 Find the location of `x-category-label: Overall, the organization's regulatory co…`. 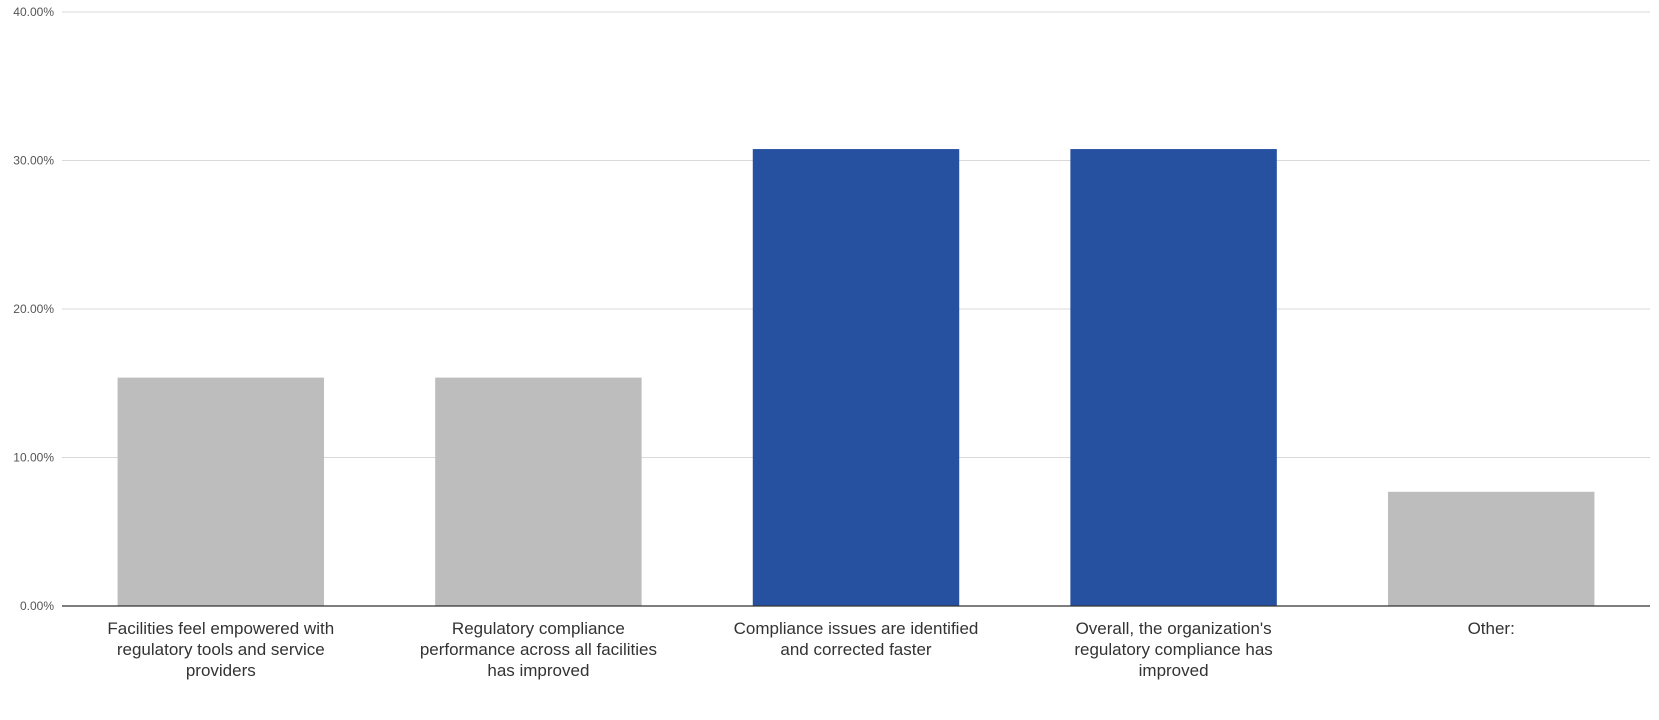

x-category-label: Overall, the organization's regulatory co… is located at coordinates (1174, 649).